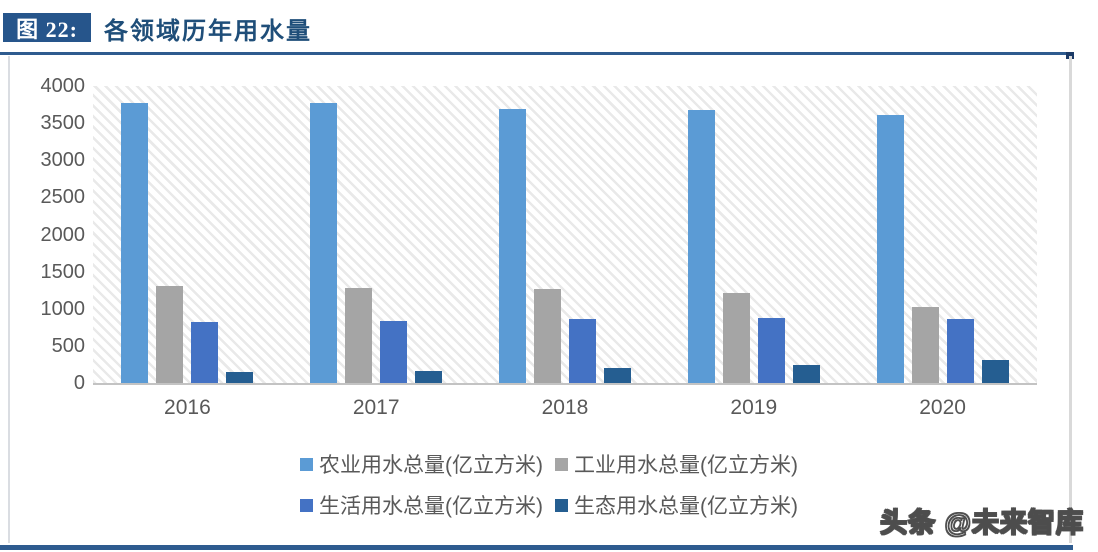 The height and width of the screenshot is (552, 1098). I want to click on legend-item-series2: 工业用水总量(亿立方米), so click(676, 464).